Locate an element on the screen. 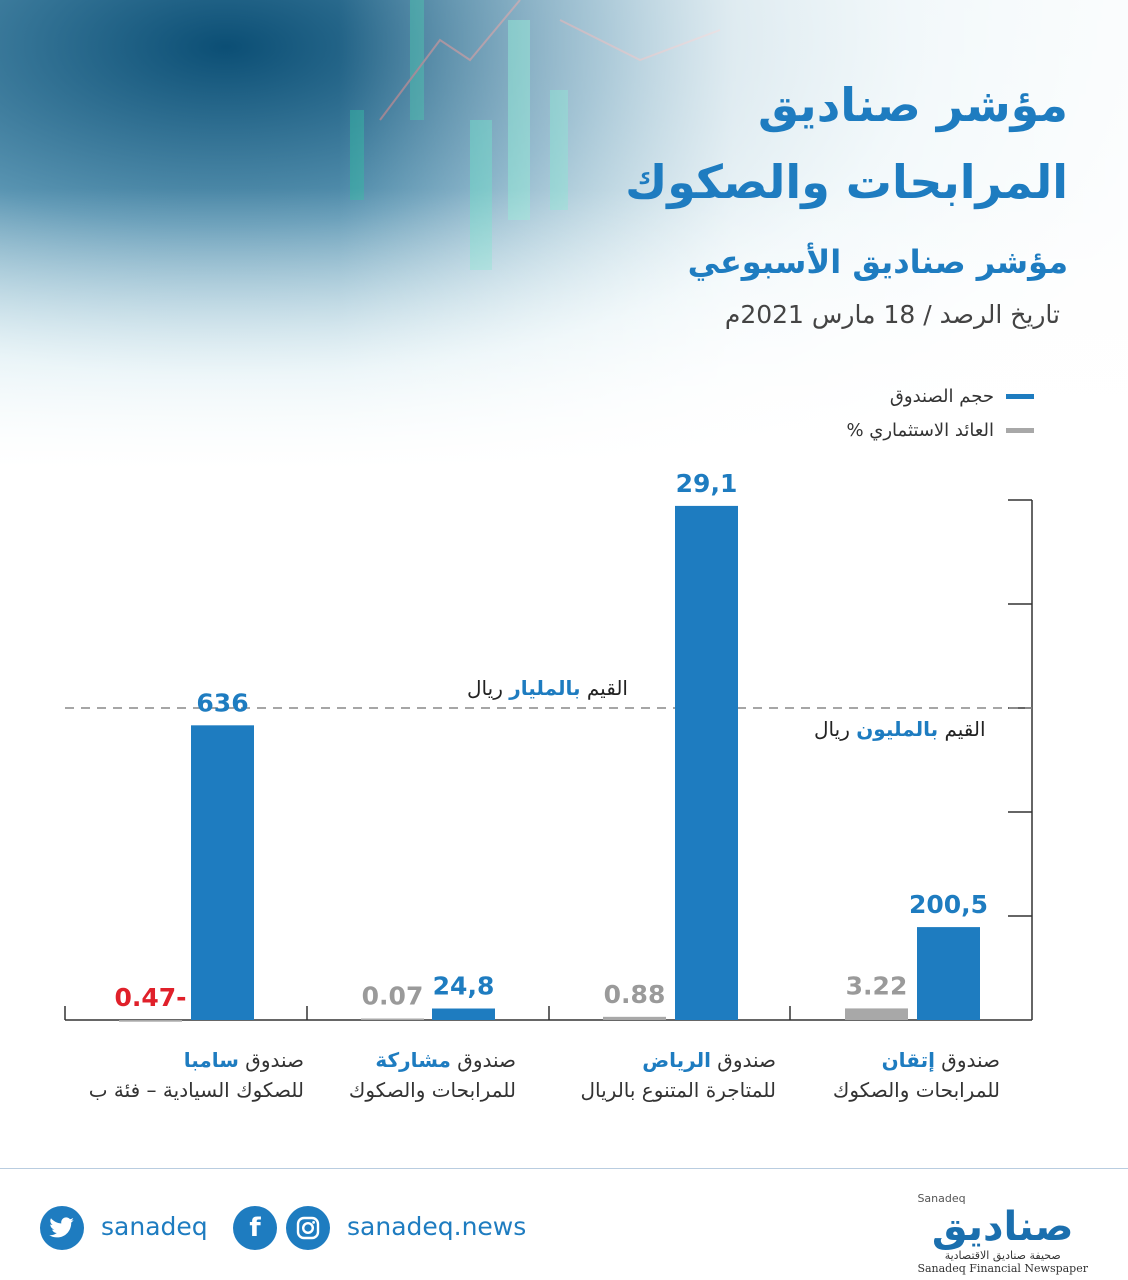 The width and height of the screenshot is (1128, 1280). instagram-icon is located at coordinates (308, 1228).